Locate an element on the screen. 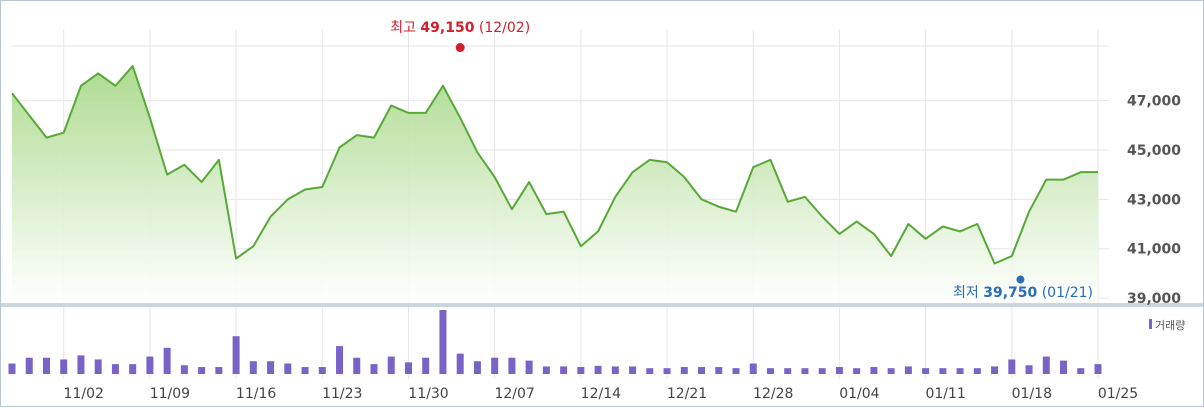 This screenshot has height=410, width=1204. divider-band is located at coordinates (602, 305).